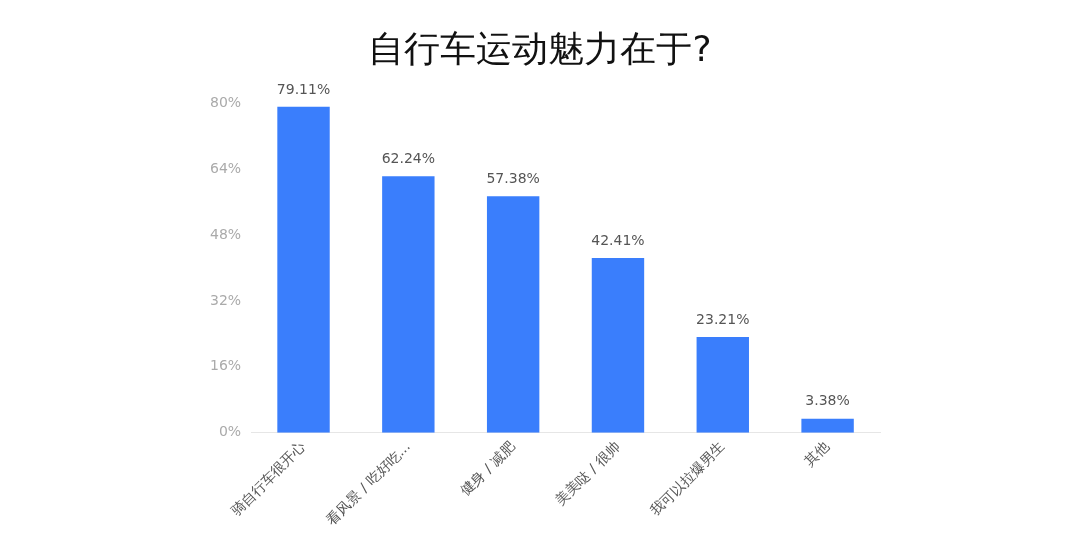 The height and width of the screenshot is (540, 1080). Describe the element at coordinates (487, 468) in the screenshot. I see `x-tick-label: 健身 / 减肥` at that location.